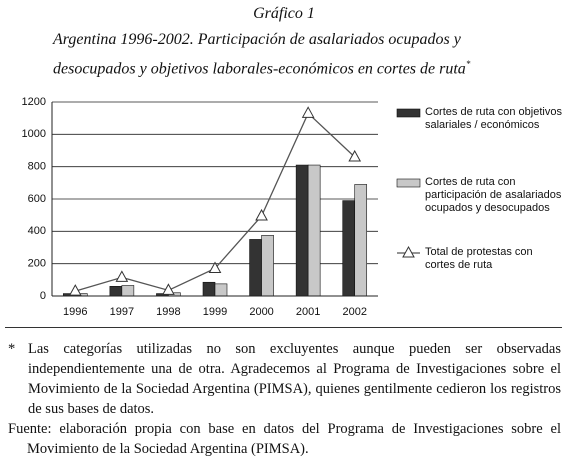  I want to click on y-tick-label: 1200, so click(34, 102).